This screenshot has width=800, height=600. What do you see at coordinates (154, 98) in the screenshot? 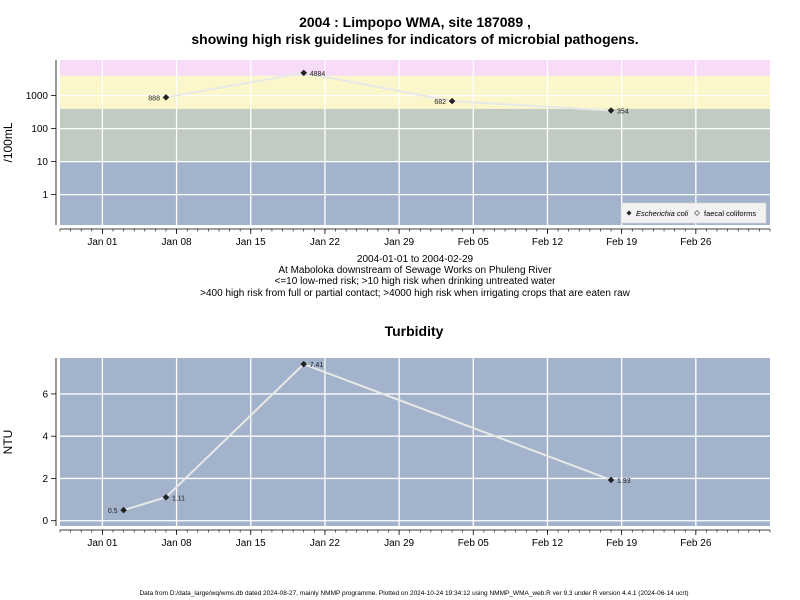
I see `data-label-0: 888` at bounding box center [154, 98].